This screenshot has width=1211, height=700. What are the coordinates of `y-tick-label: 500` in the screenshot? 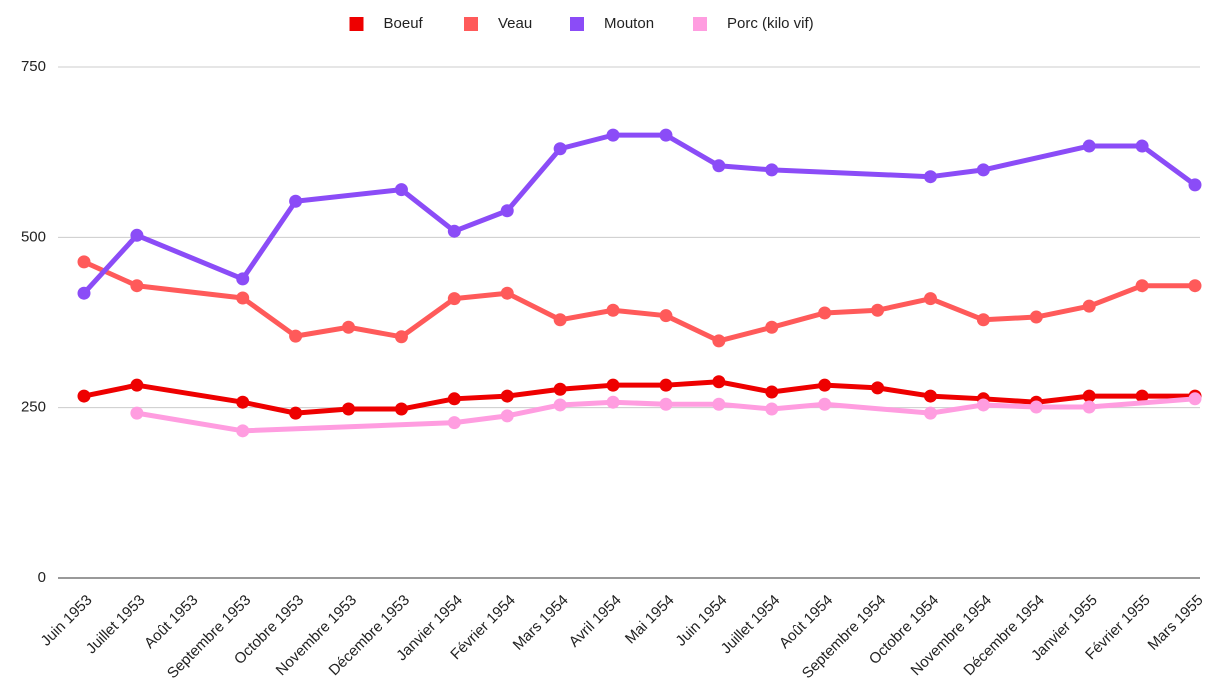 It's located at (33, 236).